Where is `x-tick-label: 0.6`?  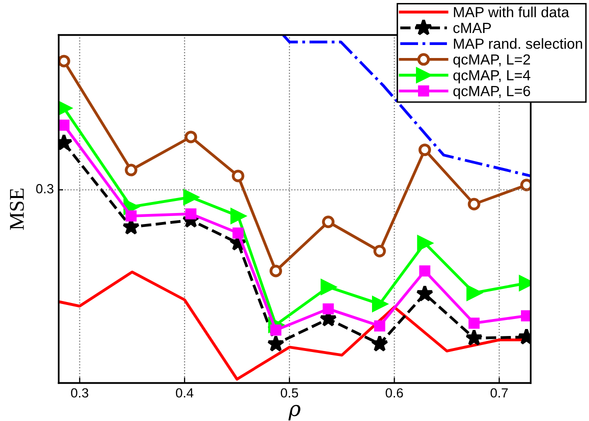 x-tick-label: 0.6 is located at coordinates (394, 393).